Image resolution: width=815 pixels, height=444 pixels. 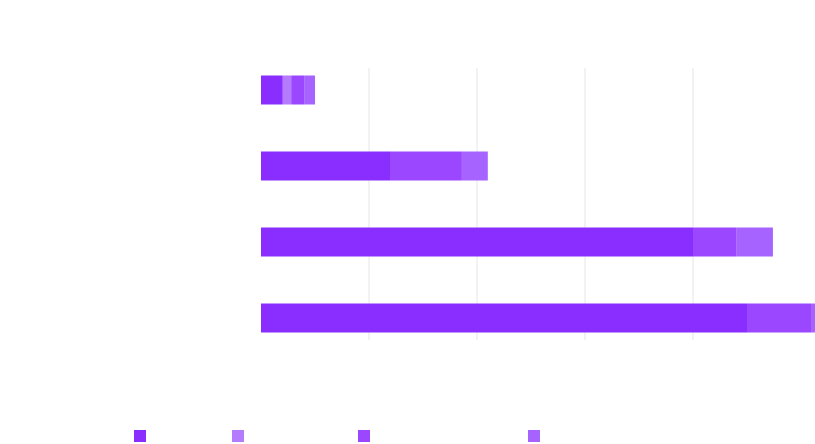 I want to click on bar-row1-series2, so click(x=426, y=166).